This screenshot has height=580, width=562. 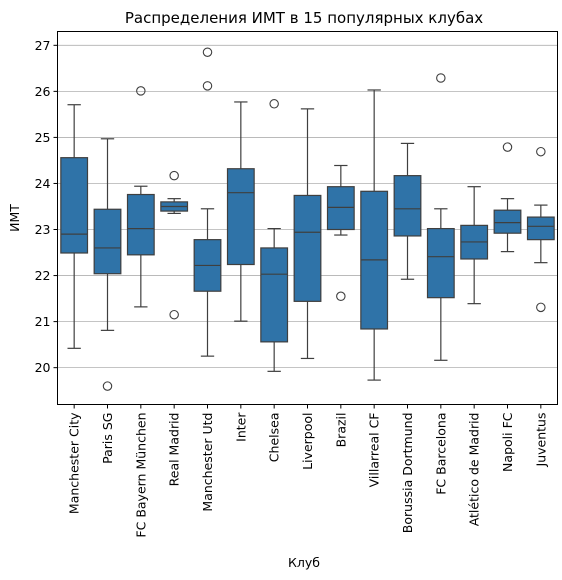 What do you see at coordinates (174, 450) in the screenshot?
I see `x-tick-label: Real Madrid` at bounding box center [174, 450].